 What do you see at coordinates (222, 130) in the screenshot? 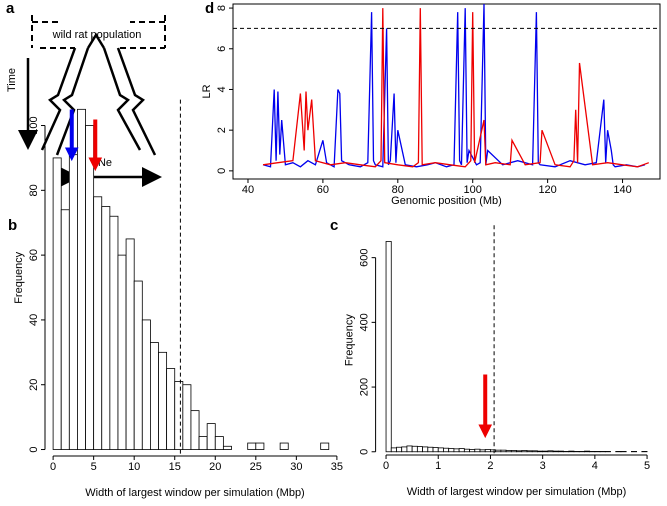
I see `y-tick-label: 2` at bounding box center [222, 130].